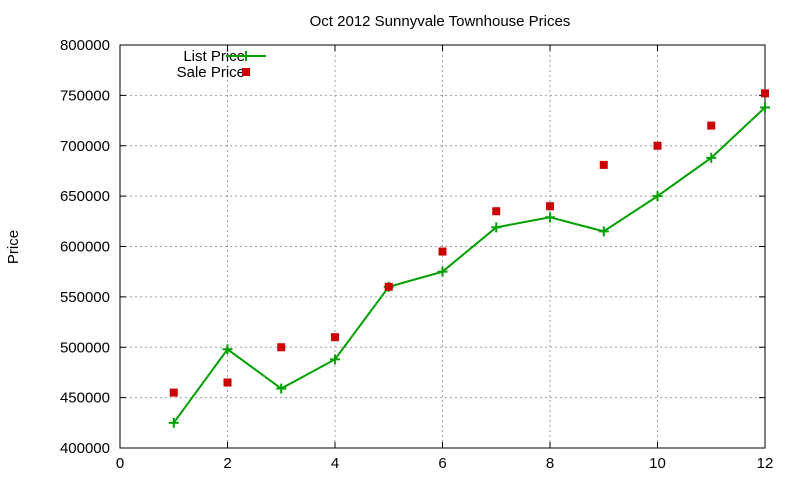  I want to click on y-tick-label: 750000, so click(85, 95).